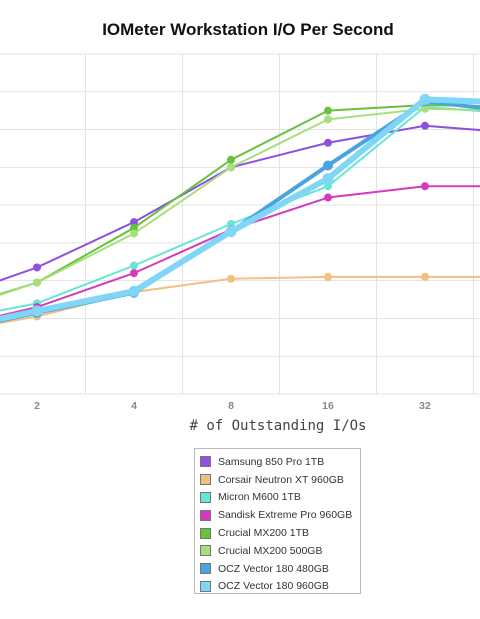 Image resolution: width=480 pixels, height=619 pixels. I want to click on legend-item: Samsung 850 Pro 1TB, so click(277, 462).